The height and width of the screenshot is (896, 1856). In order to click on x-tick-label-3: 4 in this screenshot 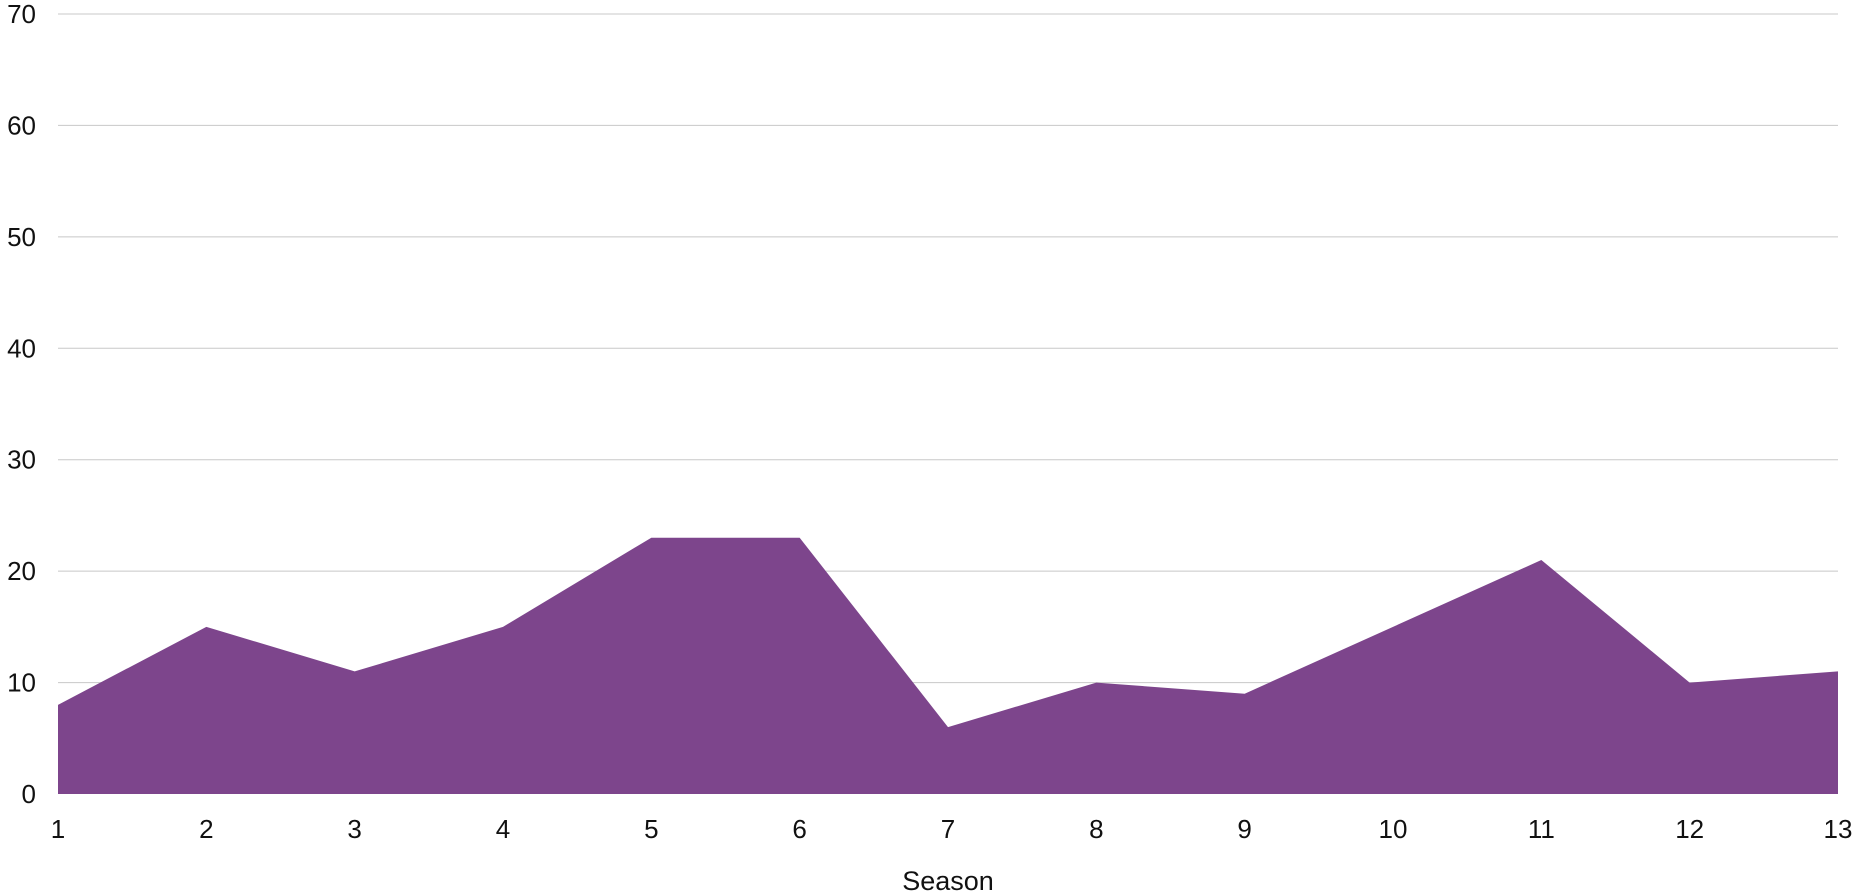, I will do `click(503, 829)`.